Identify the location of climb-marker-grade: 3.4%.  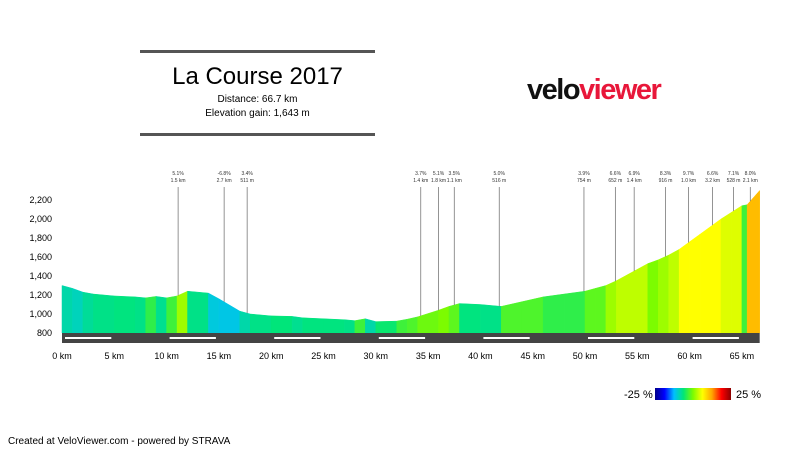
(247, 174).